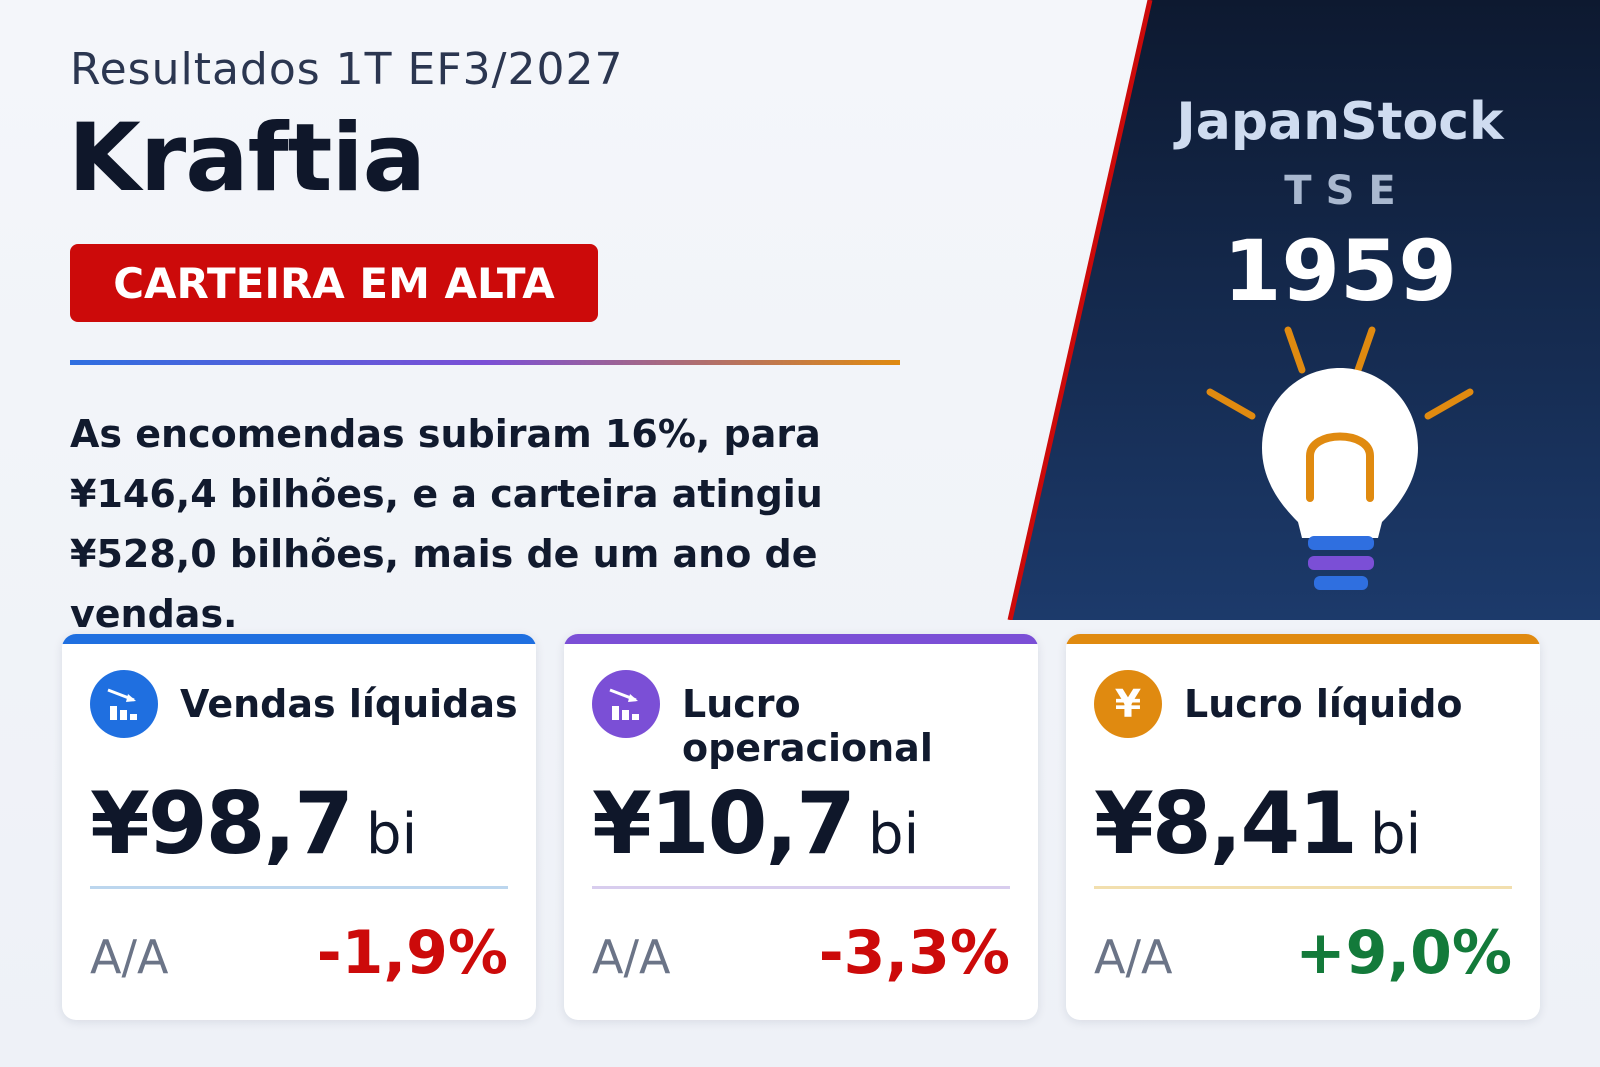 The height and width of the screenshot is (1067, 1600). I want to click on card-value: ¥10,7 bi, so click(755, 824).